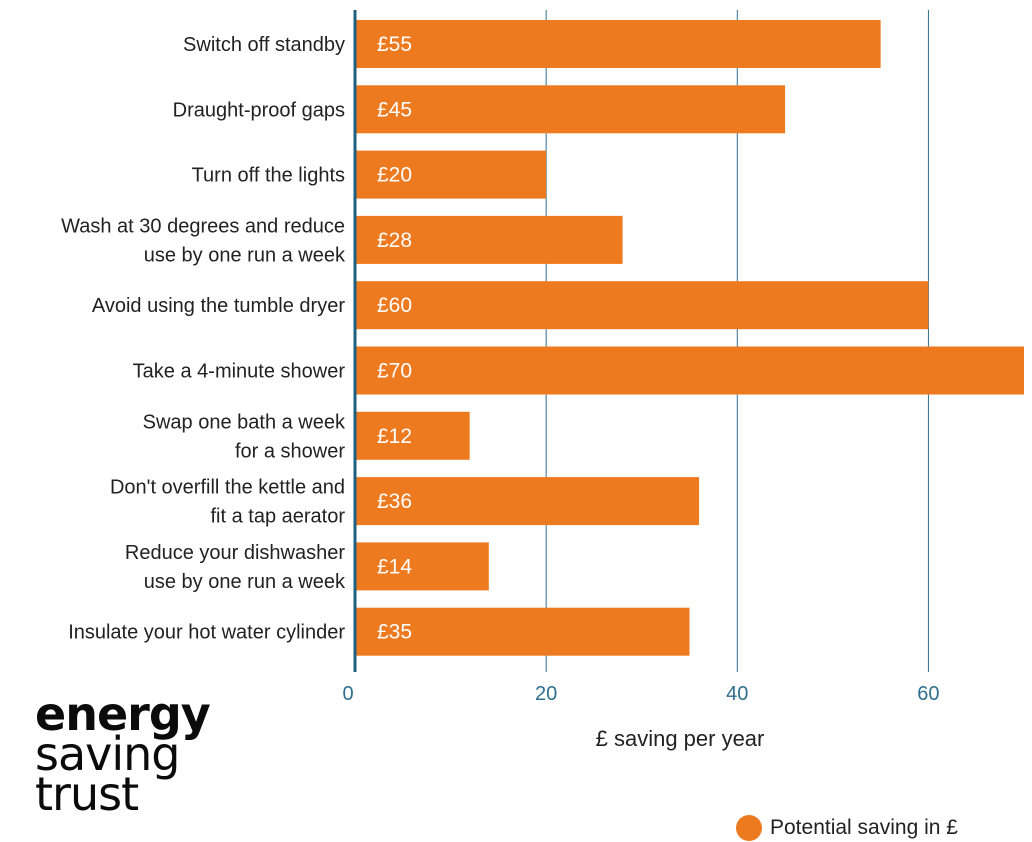  I want to click on category-label-line: for a shower, so click(290, 451).